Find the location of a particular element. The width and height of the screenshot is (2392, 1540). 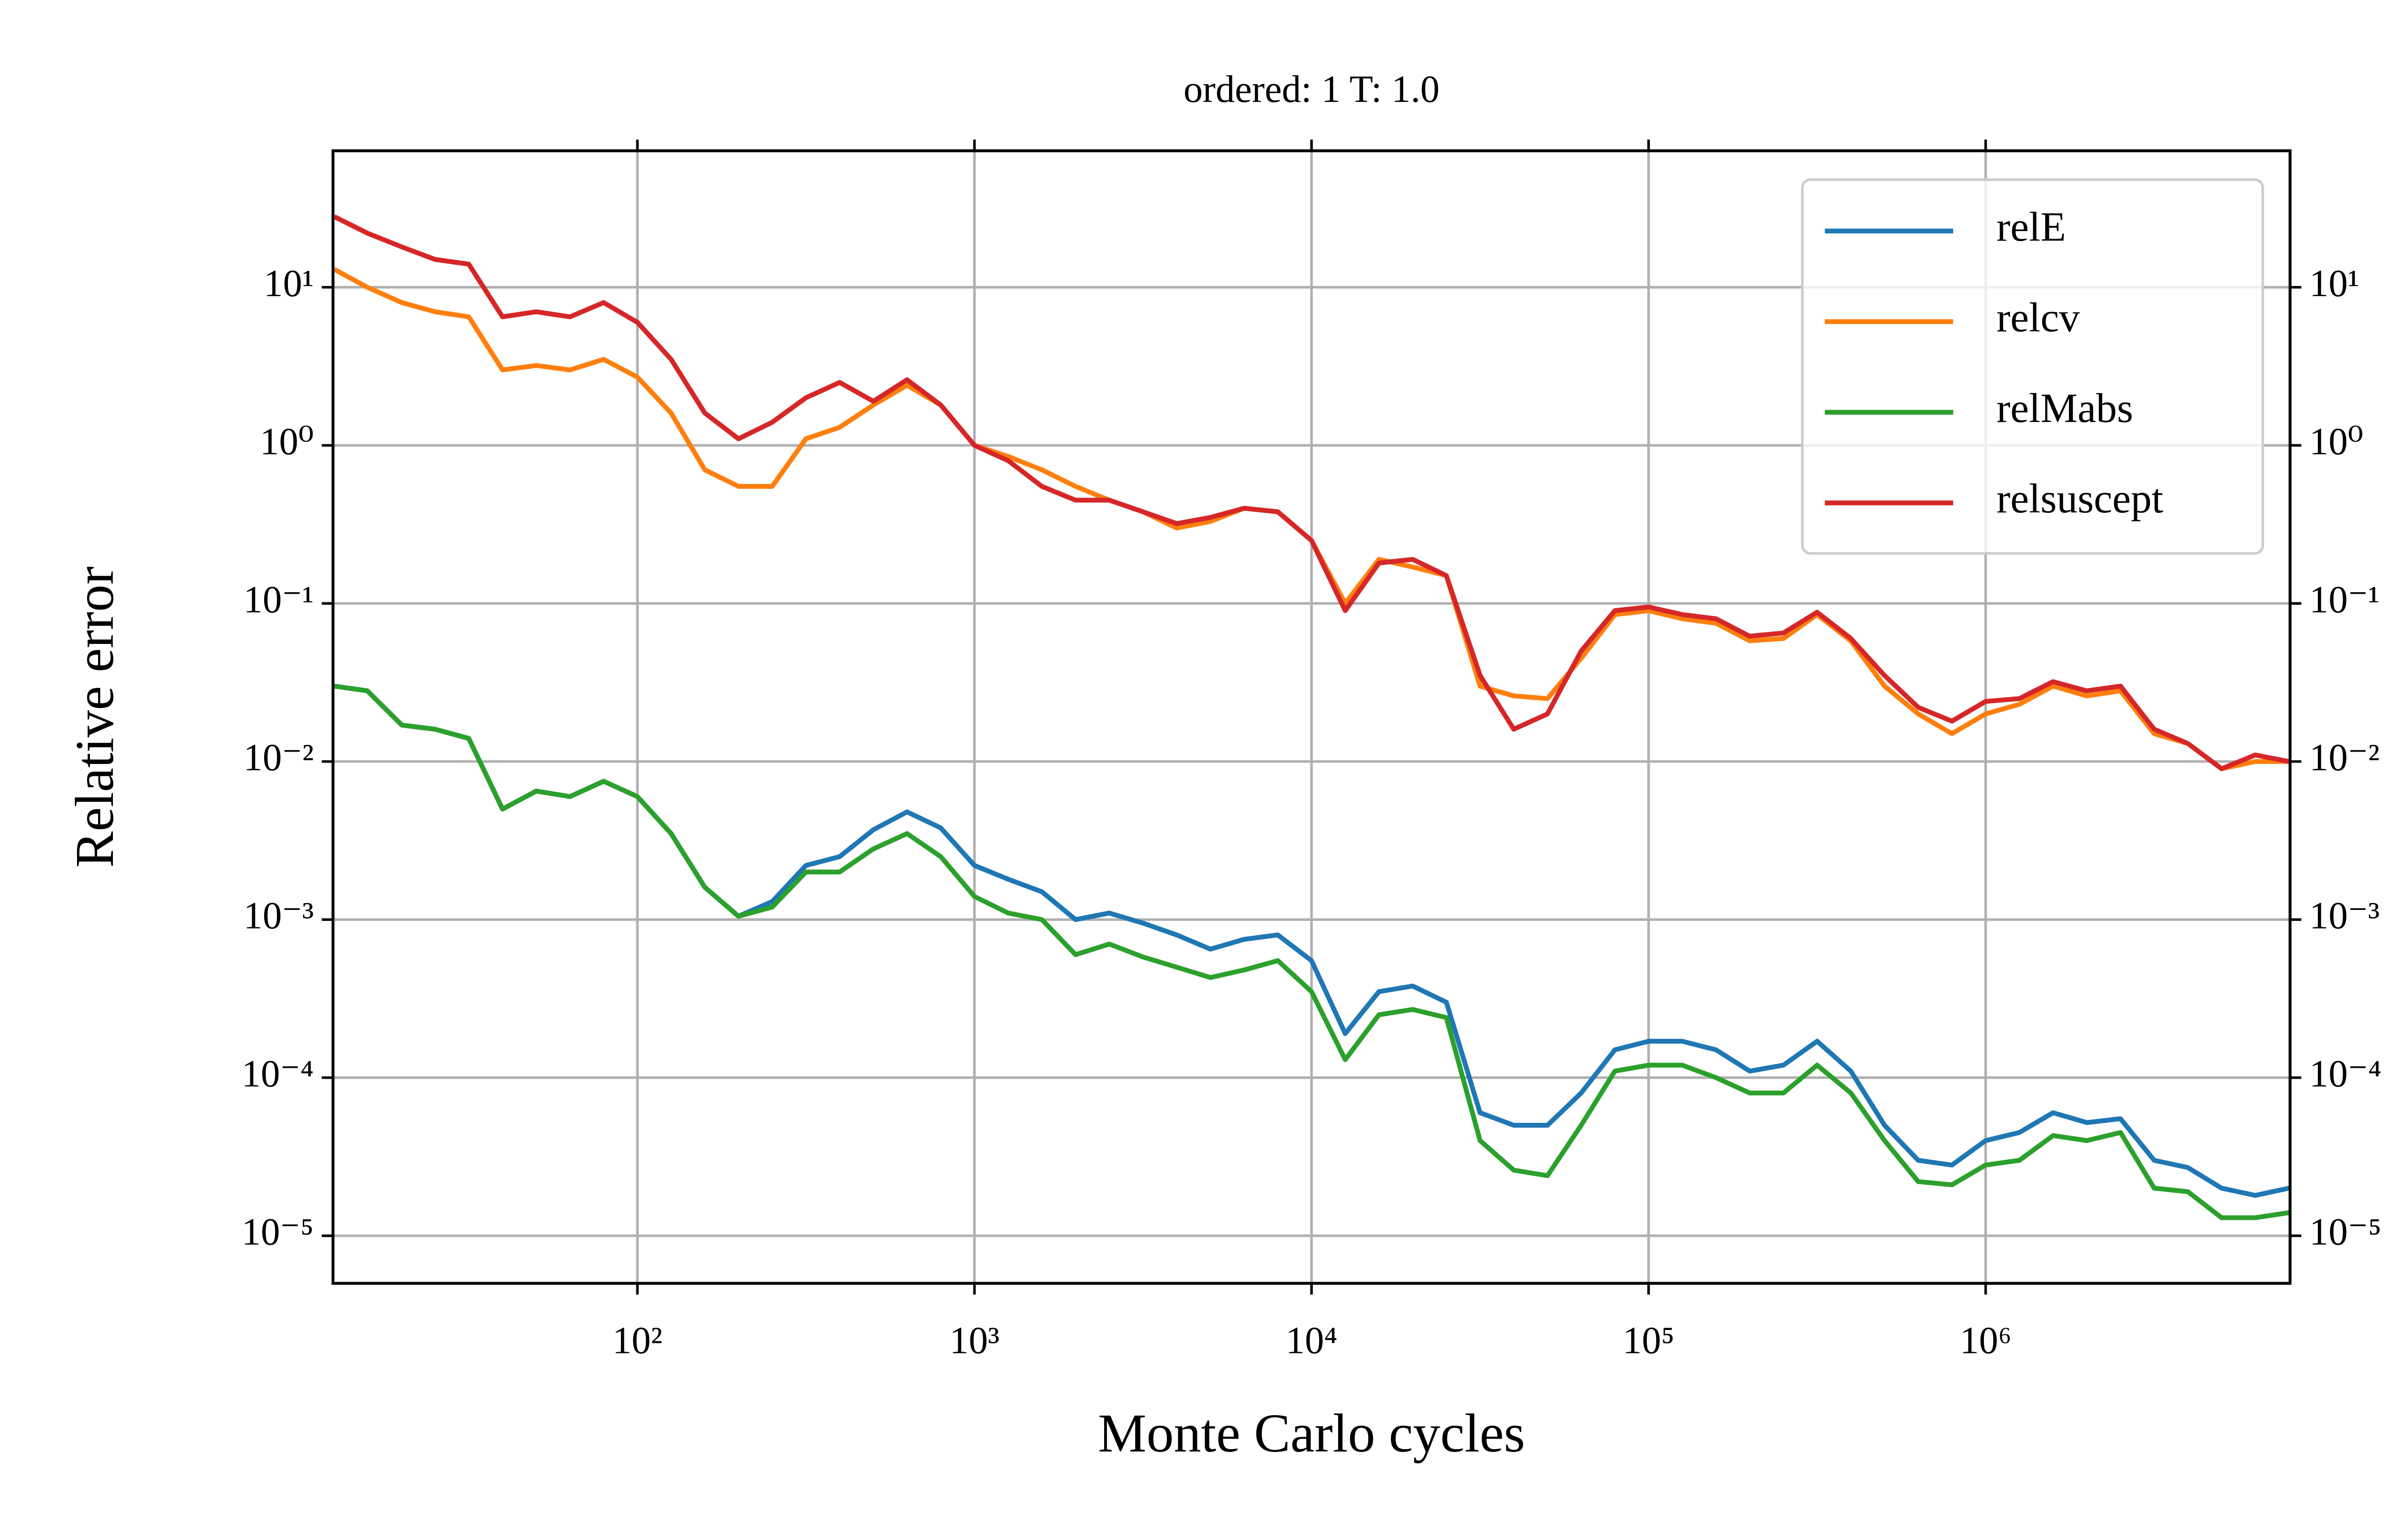

chart-title: ordered: 1 T: 1.0 is located at coordinates (1312, 90).